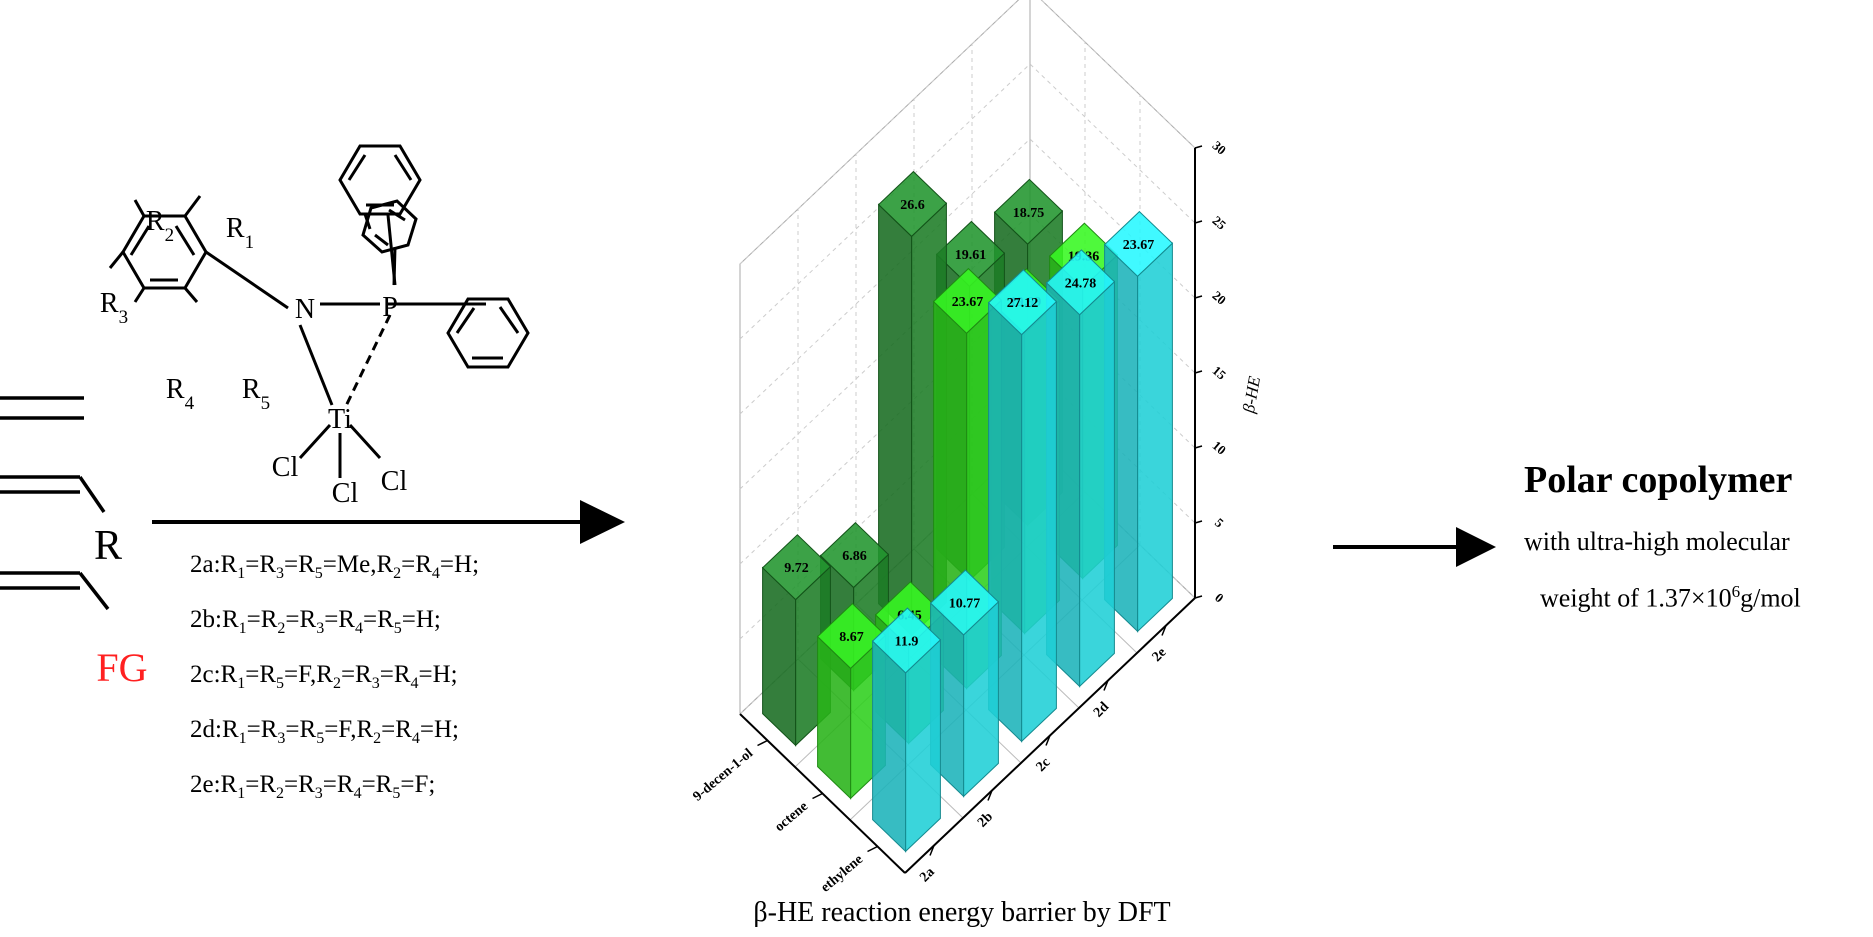 The width and height of the screenshot is (1873, 937). I want to click on bar-data-label: 27.12, so click(1023, 303).